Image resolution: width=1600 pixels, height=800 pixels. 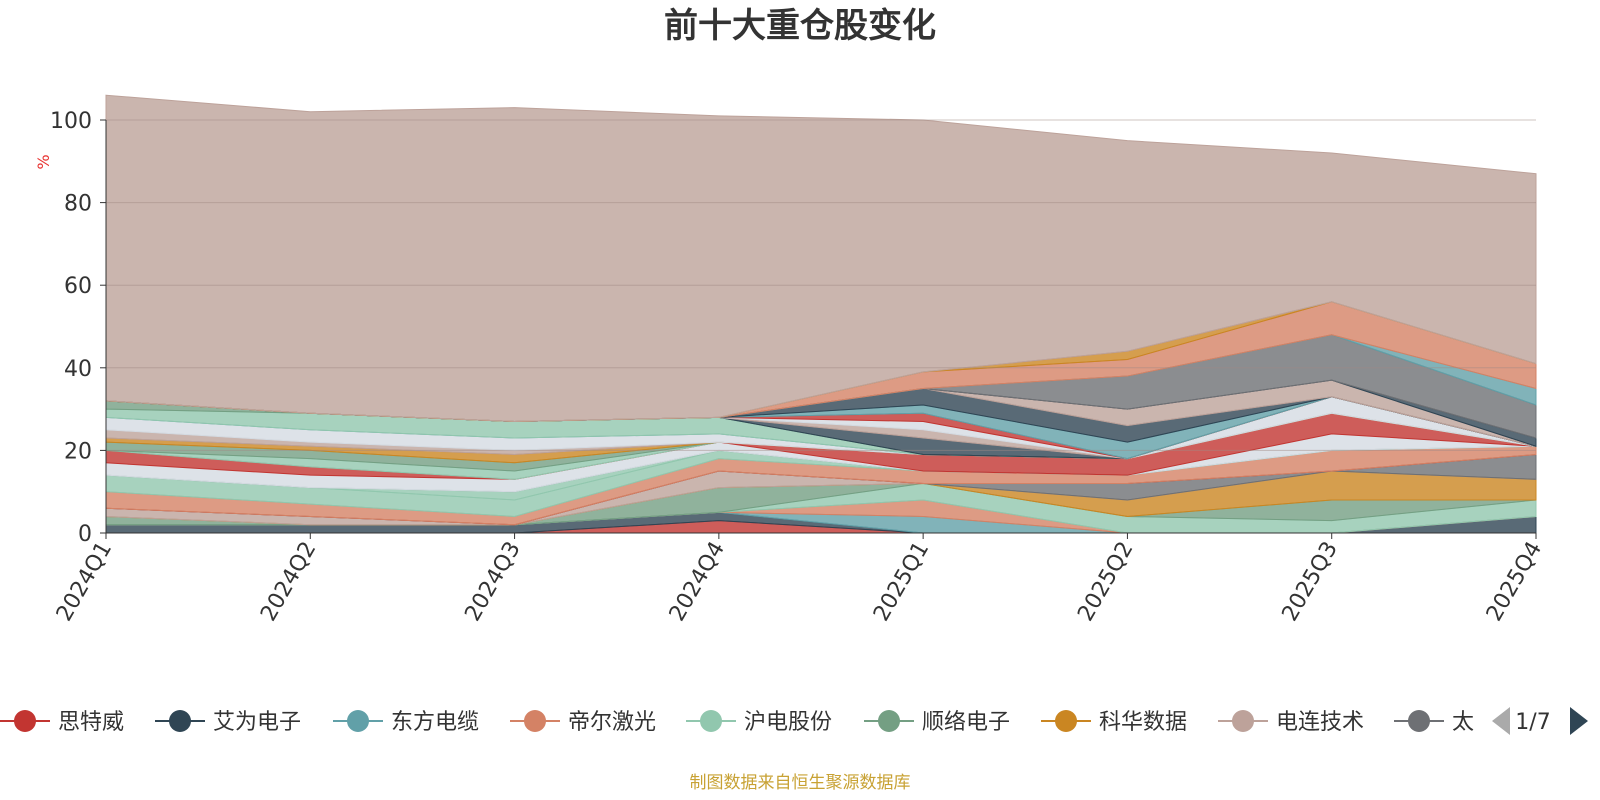 I want to click on legend-label: 艾为电子, so click(x=257, y=722).